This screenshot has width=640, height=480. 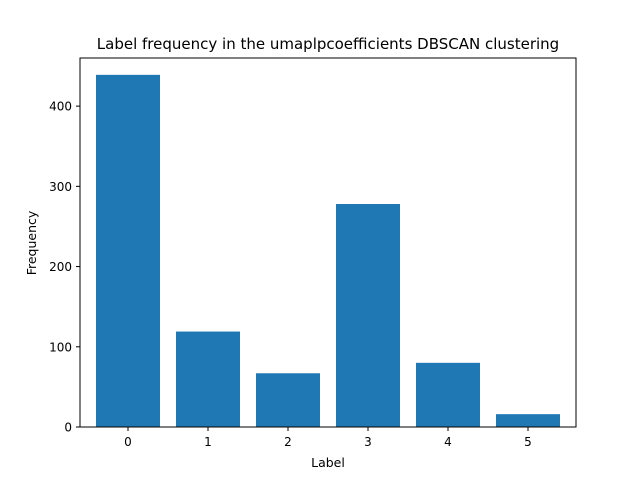 What do you see at coordinates (68, 428) in the screenshot?
I see `y-tick-label: 0` at bounding box center [68, 428].